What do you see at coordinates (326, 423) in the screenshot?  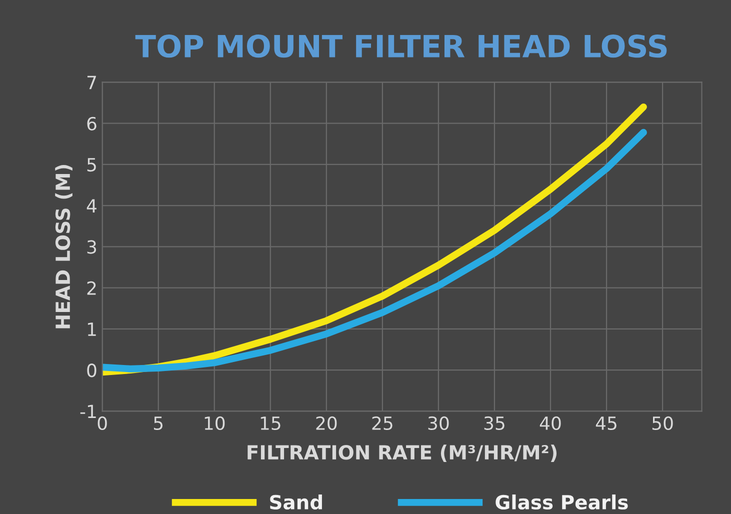 I see `x-tick-label: 20` at bounding box center [326, 423].